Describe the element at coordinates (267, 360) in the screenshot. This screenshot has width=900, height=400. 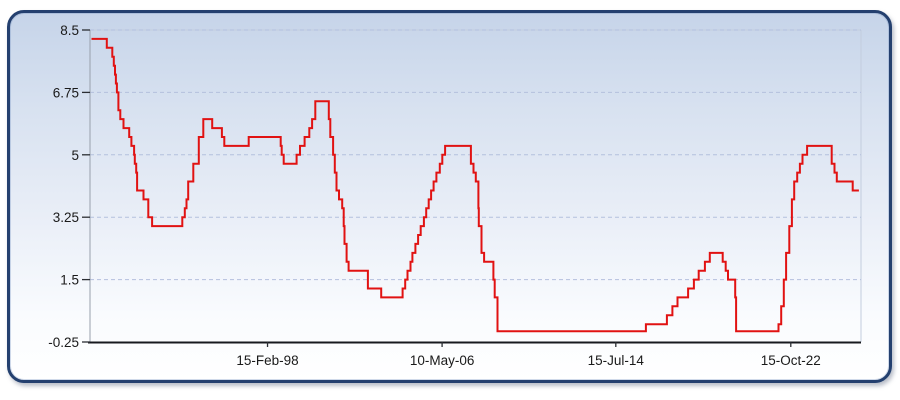
I see `x-tick-label: 15-Feb-98` at that location.